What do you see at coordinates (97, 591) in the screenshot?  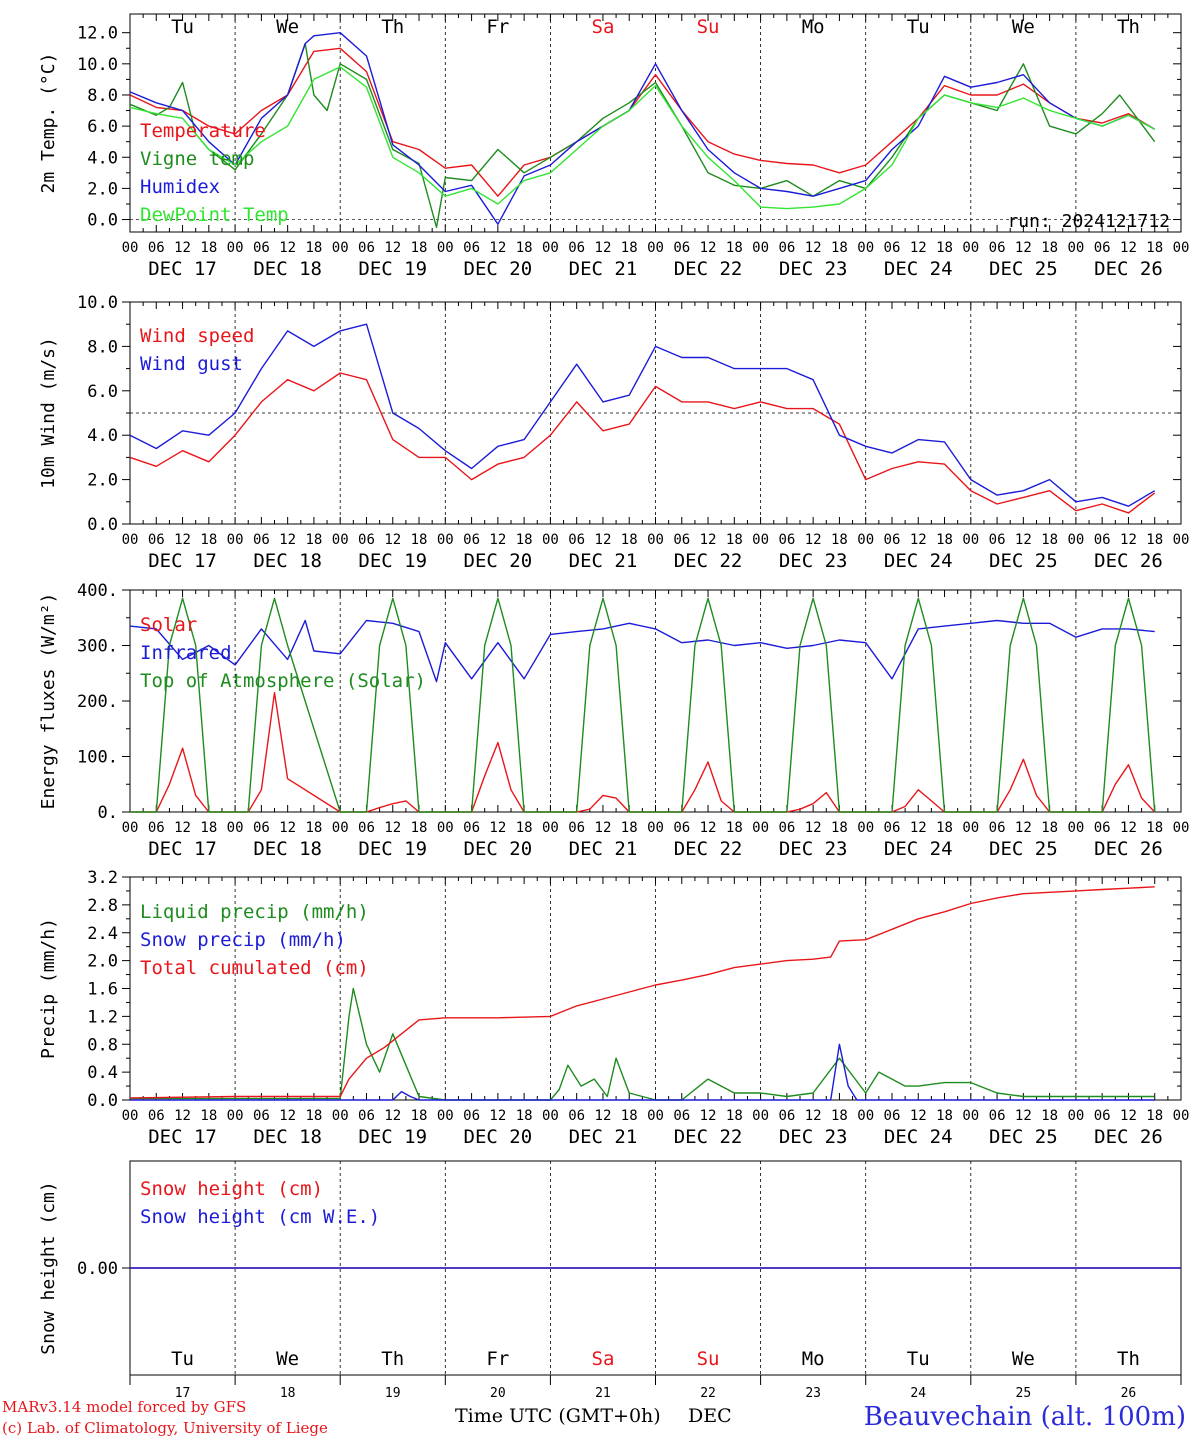 I see `y-tick-label: 400.` at bounding box center [97, 591].